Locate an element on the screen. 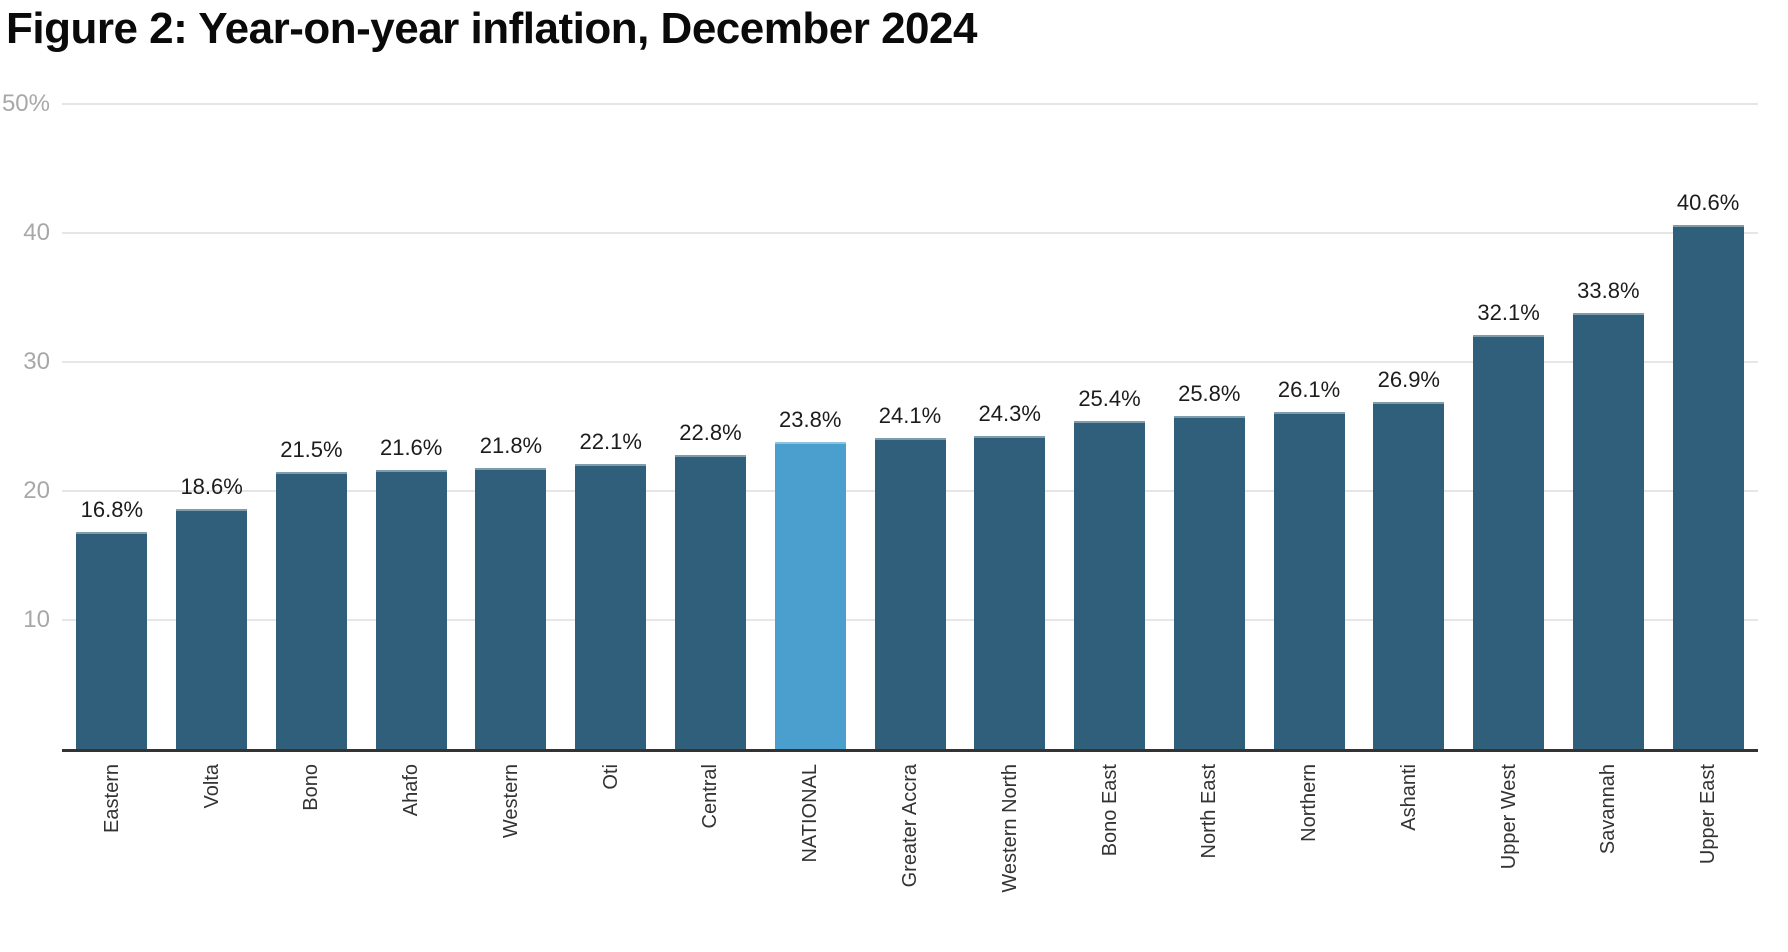 This screenshot has width=1788, height=952. x-axis-category: Oti is located at coordinates (611, 777).